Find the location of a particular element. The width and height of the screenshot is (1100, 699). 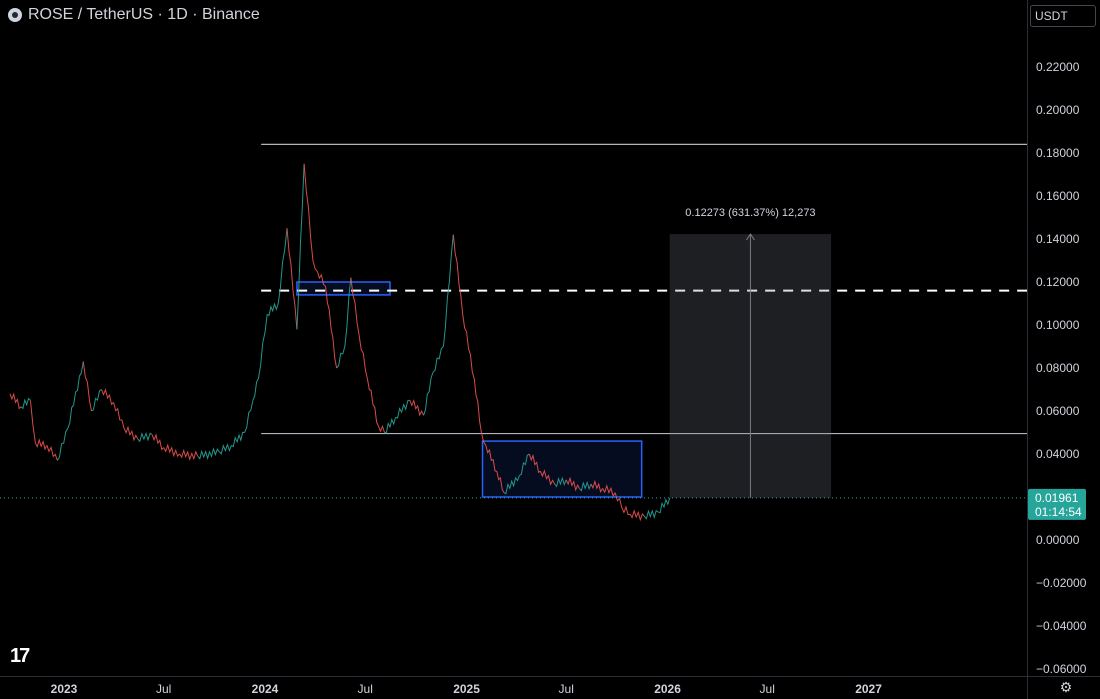

y-tick-label: 0.22000 is located at coordinates (1058, 67).